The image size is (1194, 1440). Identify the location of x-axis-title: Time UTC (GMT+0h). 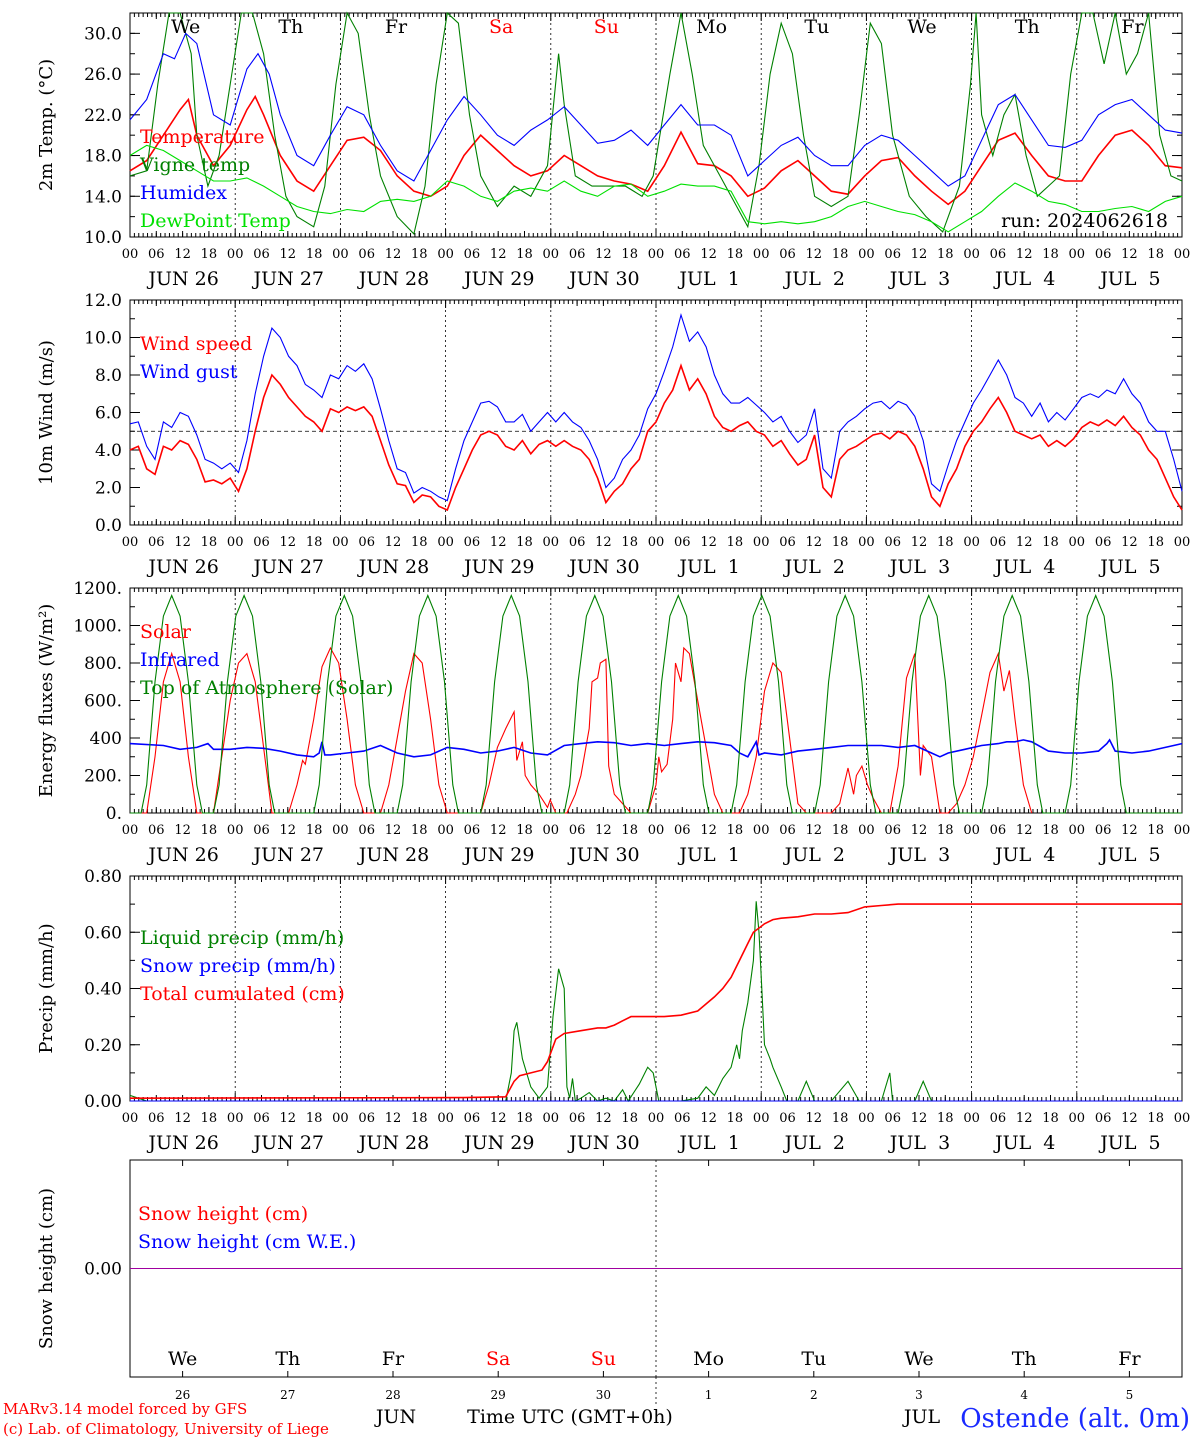
(570, 1417).